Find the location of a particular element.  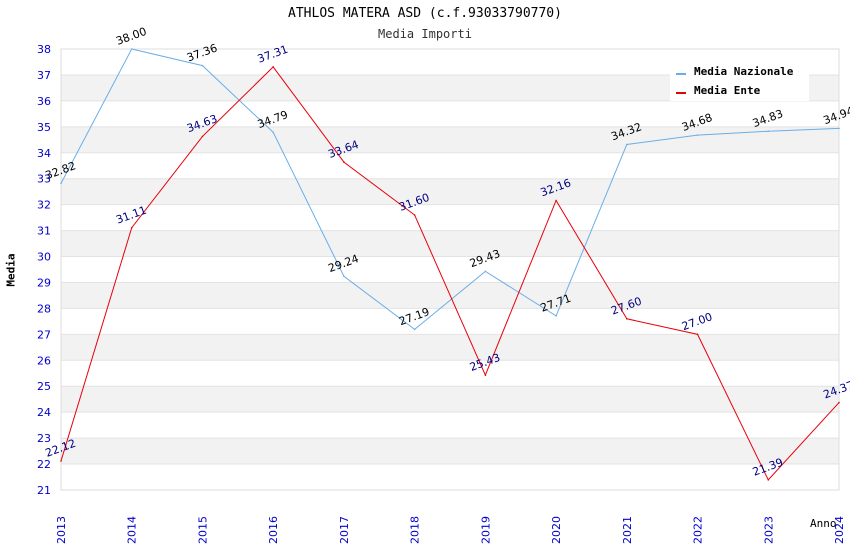

x-tick-label: 2013 is located at coordinates (61, 530).